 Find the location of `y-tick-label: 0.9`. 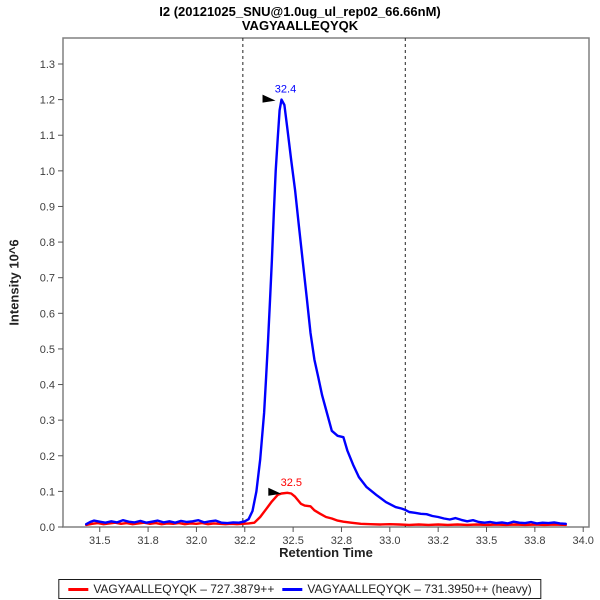

y-tick-label: 0.9 is located at coordinates (47, 207).